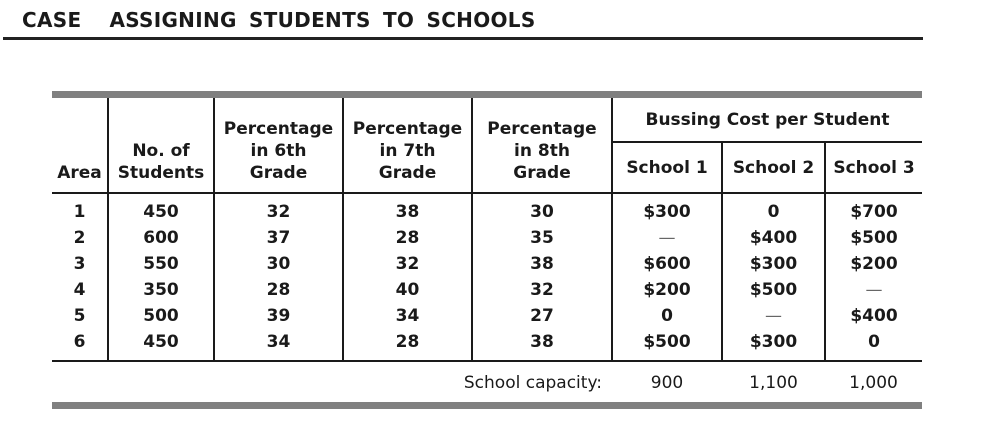  Describe the element at coordinates (666, 290) in the screenshot. I see `cell-cost-school1: $200` at that location.